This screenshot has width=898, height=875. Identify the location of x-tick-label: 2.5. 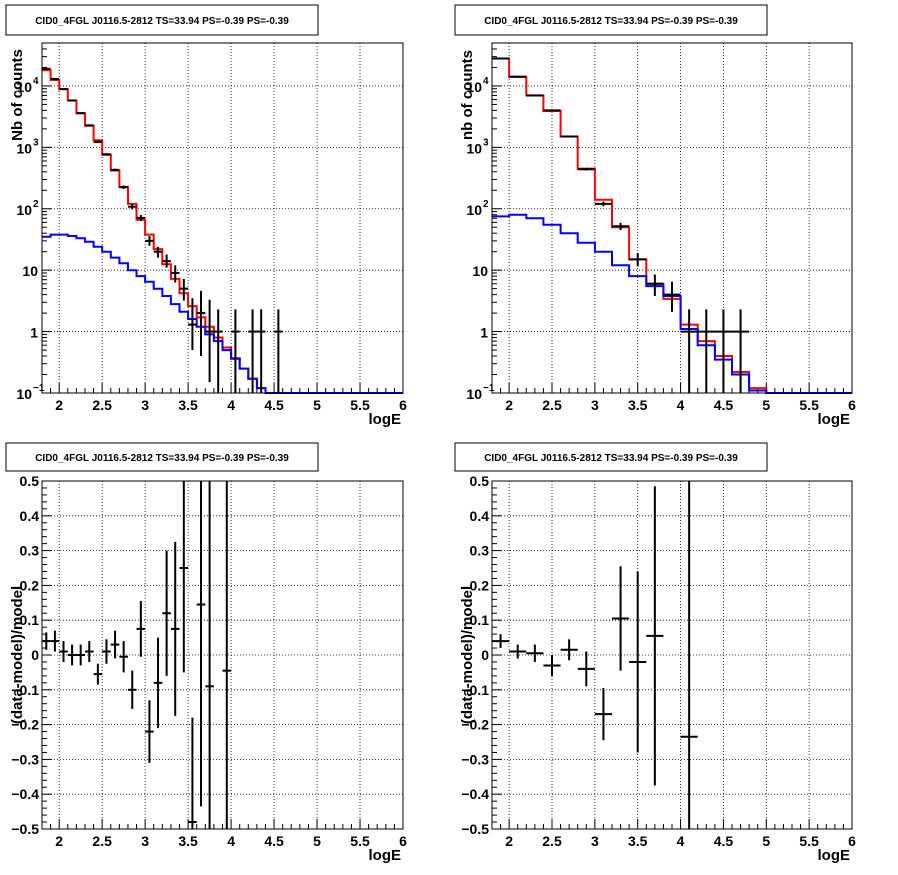
(552, 841).